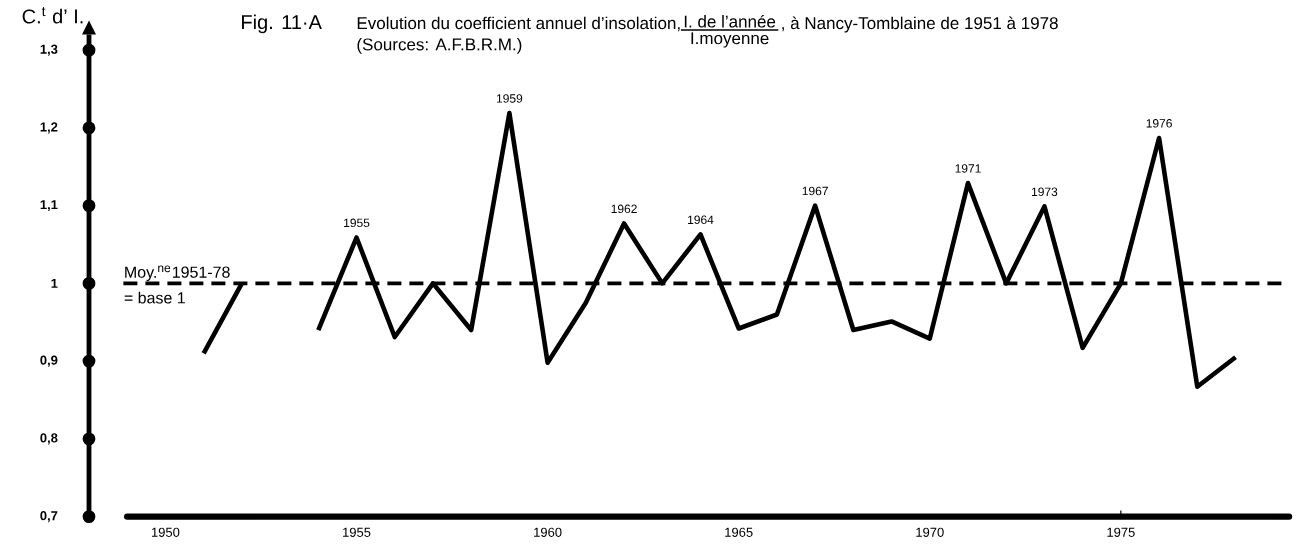  What do you see at coordinates (49, 517) in the screenshot?
I see `y-tick-label: 0,7` at bounding box center [49, 517].